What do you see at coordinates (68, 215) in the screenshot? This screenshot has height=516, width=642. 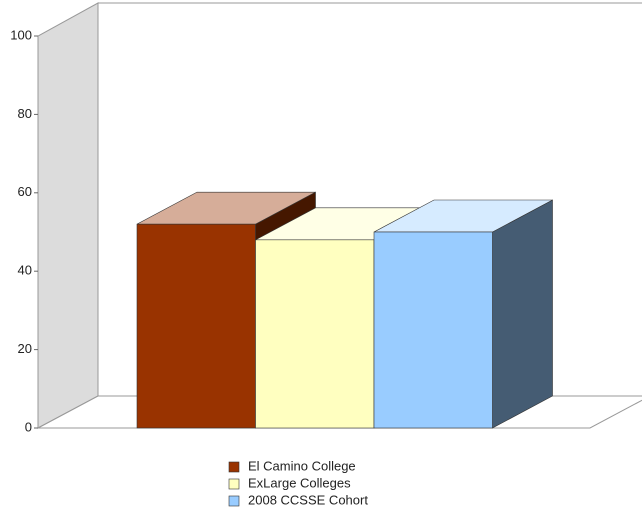 I see `side-wall` at bounding box center [68, 215].